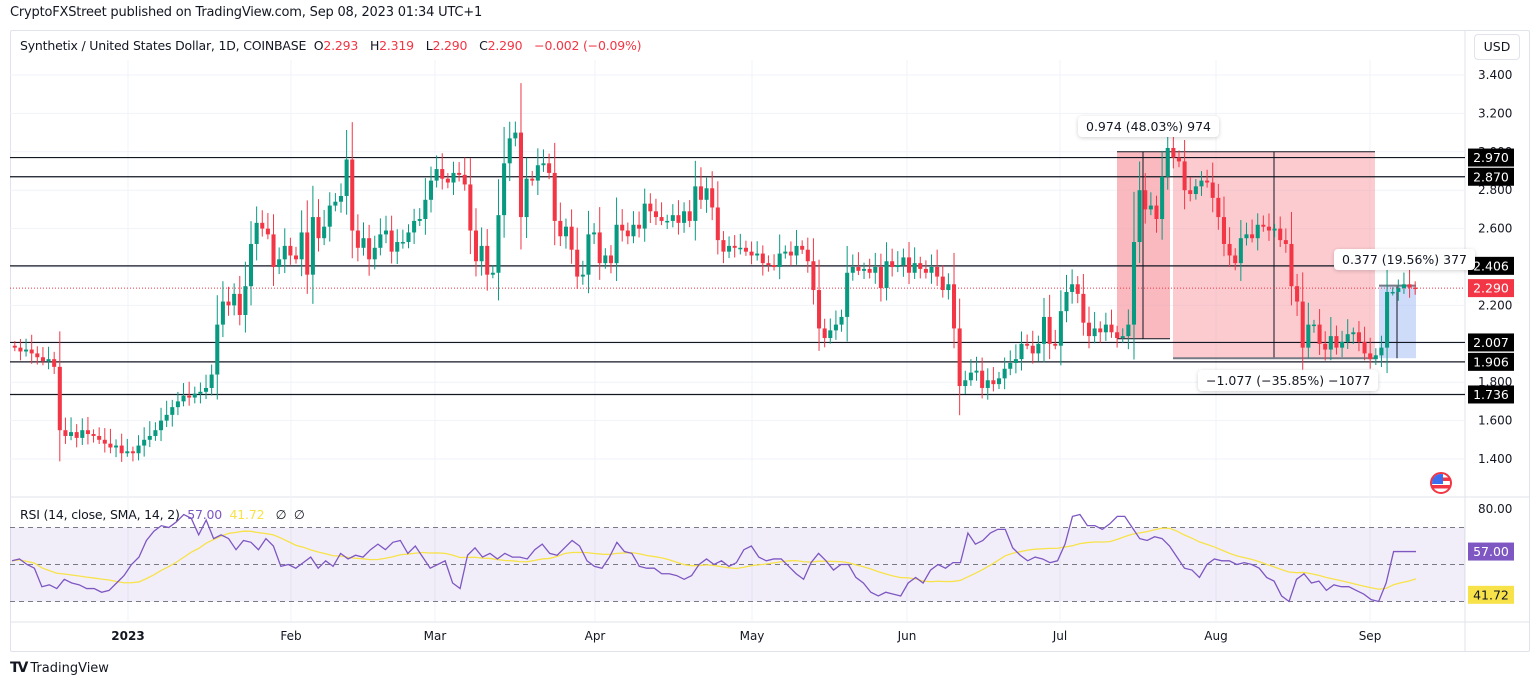  I want to click on time-tick: Jun, so click(907, 636).